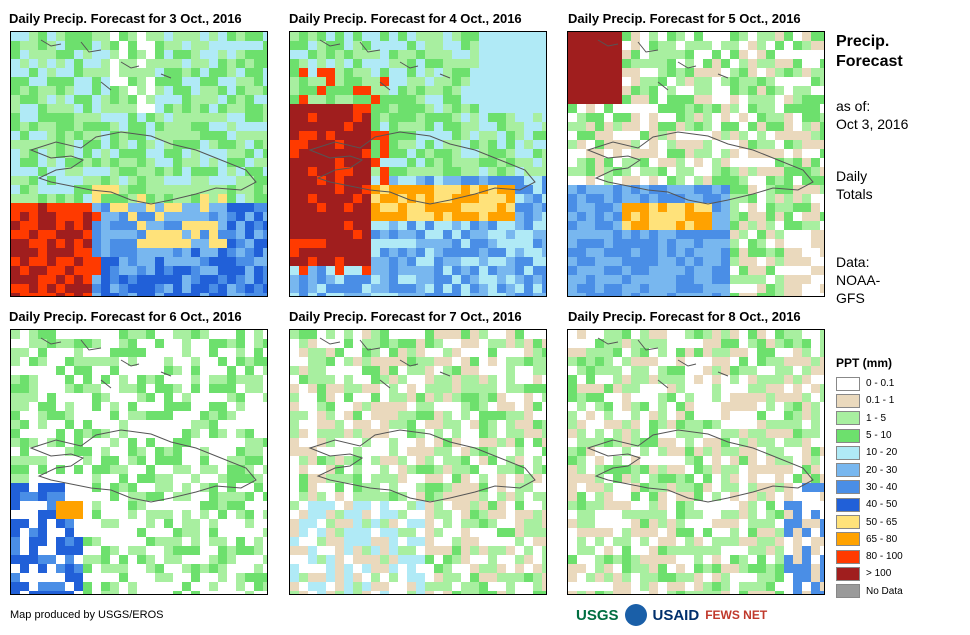 Image resolution: width=970 pixels, height=635 pixels. I want to click on legend-item: 0 - 0.1, so click(869, 383).